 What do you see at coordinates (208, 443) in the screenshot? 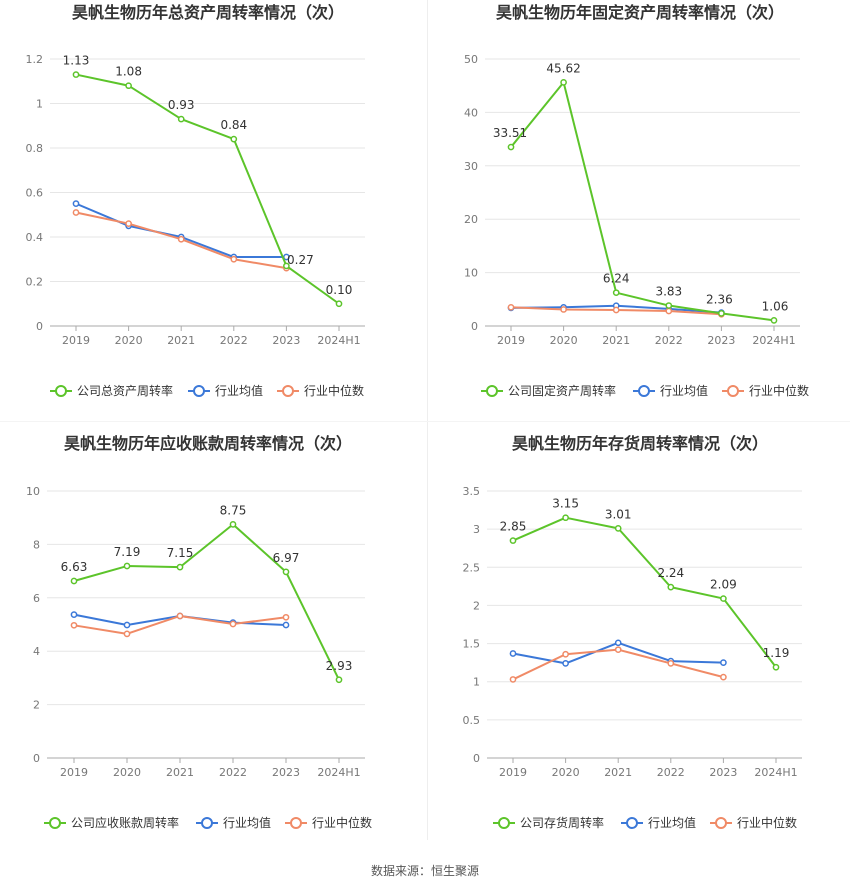
I see `chart-title: 昊帆生物历年应收账款周转率情况（次）` at bounding box center [208, 443].